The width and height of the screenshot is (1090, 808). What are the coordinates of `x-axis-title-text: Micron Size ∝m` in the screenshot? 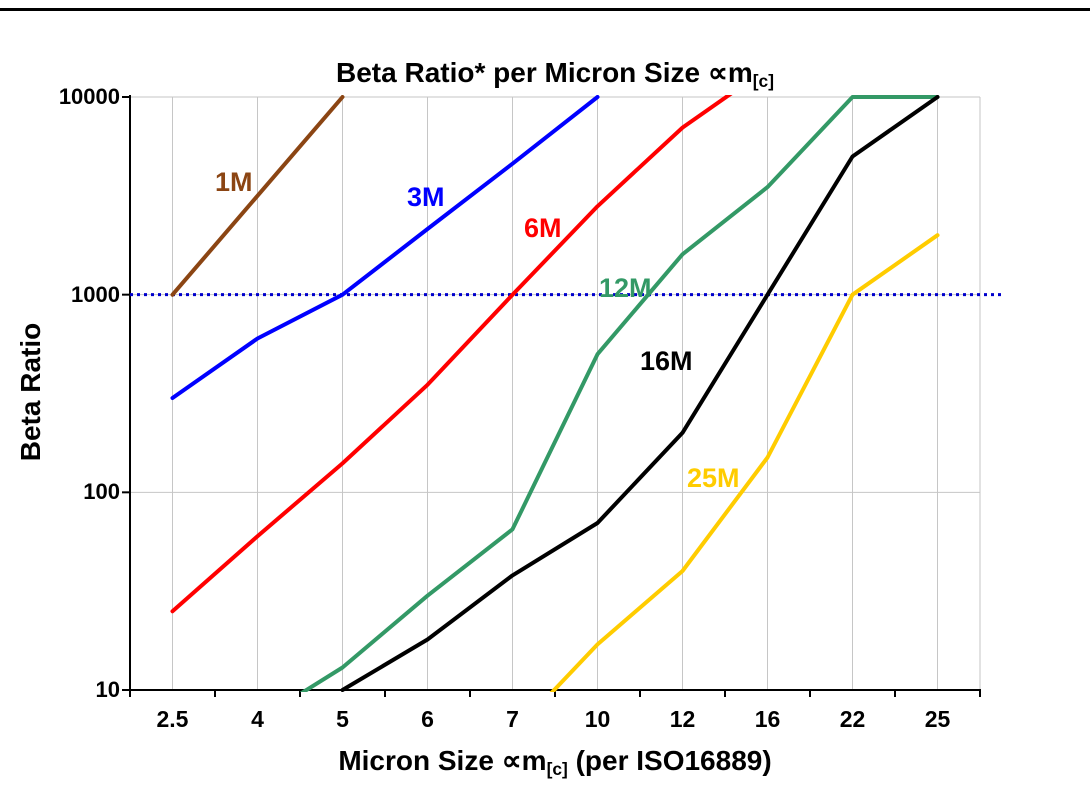 It's located at (442, 760).